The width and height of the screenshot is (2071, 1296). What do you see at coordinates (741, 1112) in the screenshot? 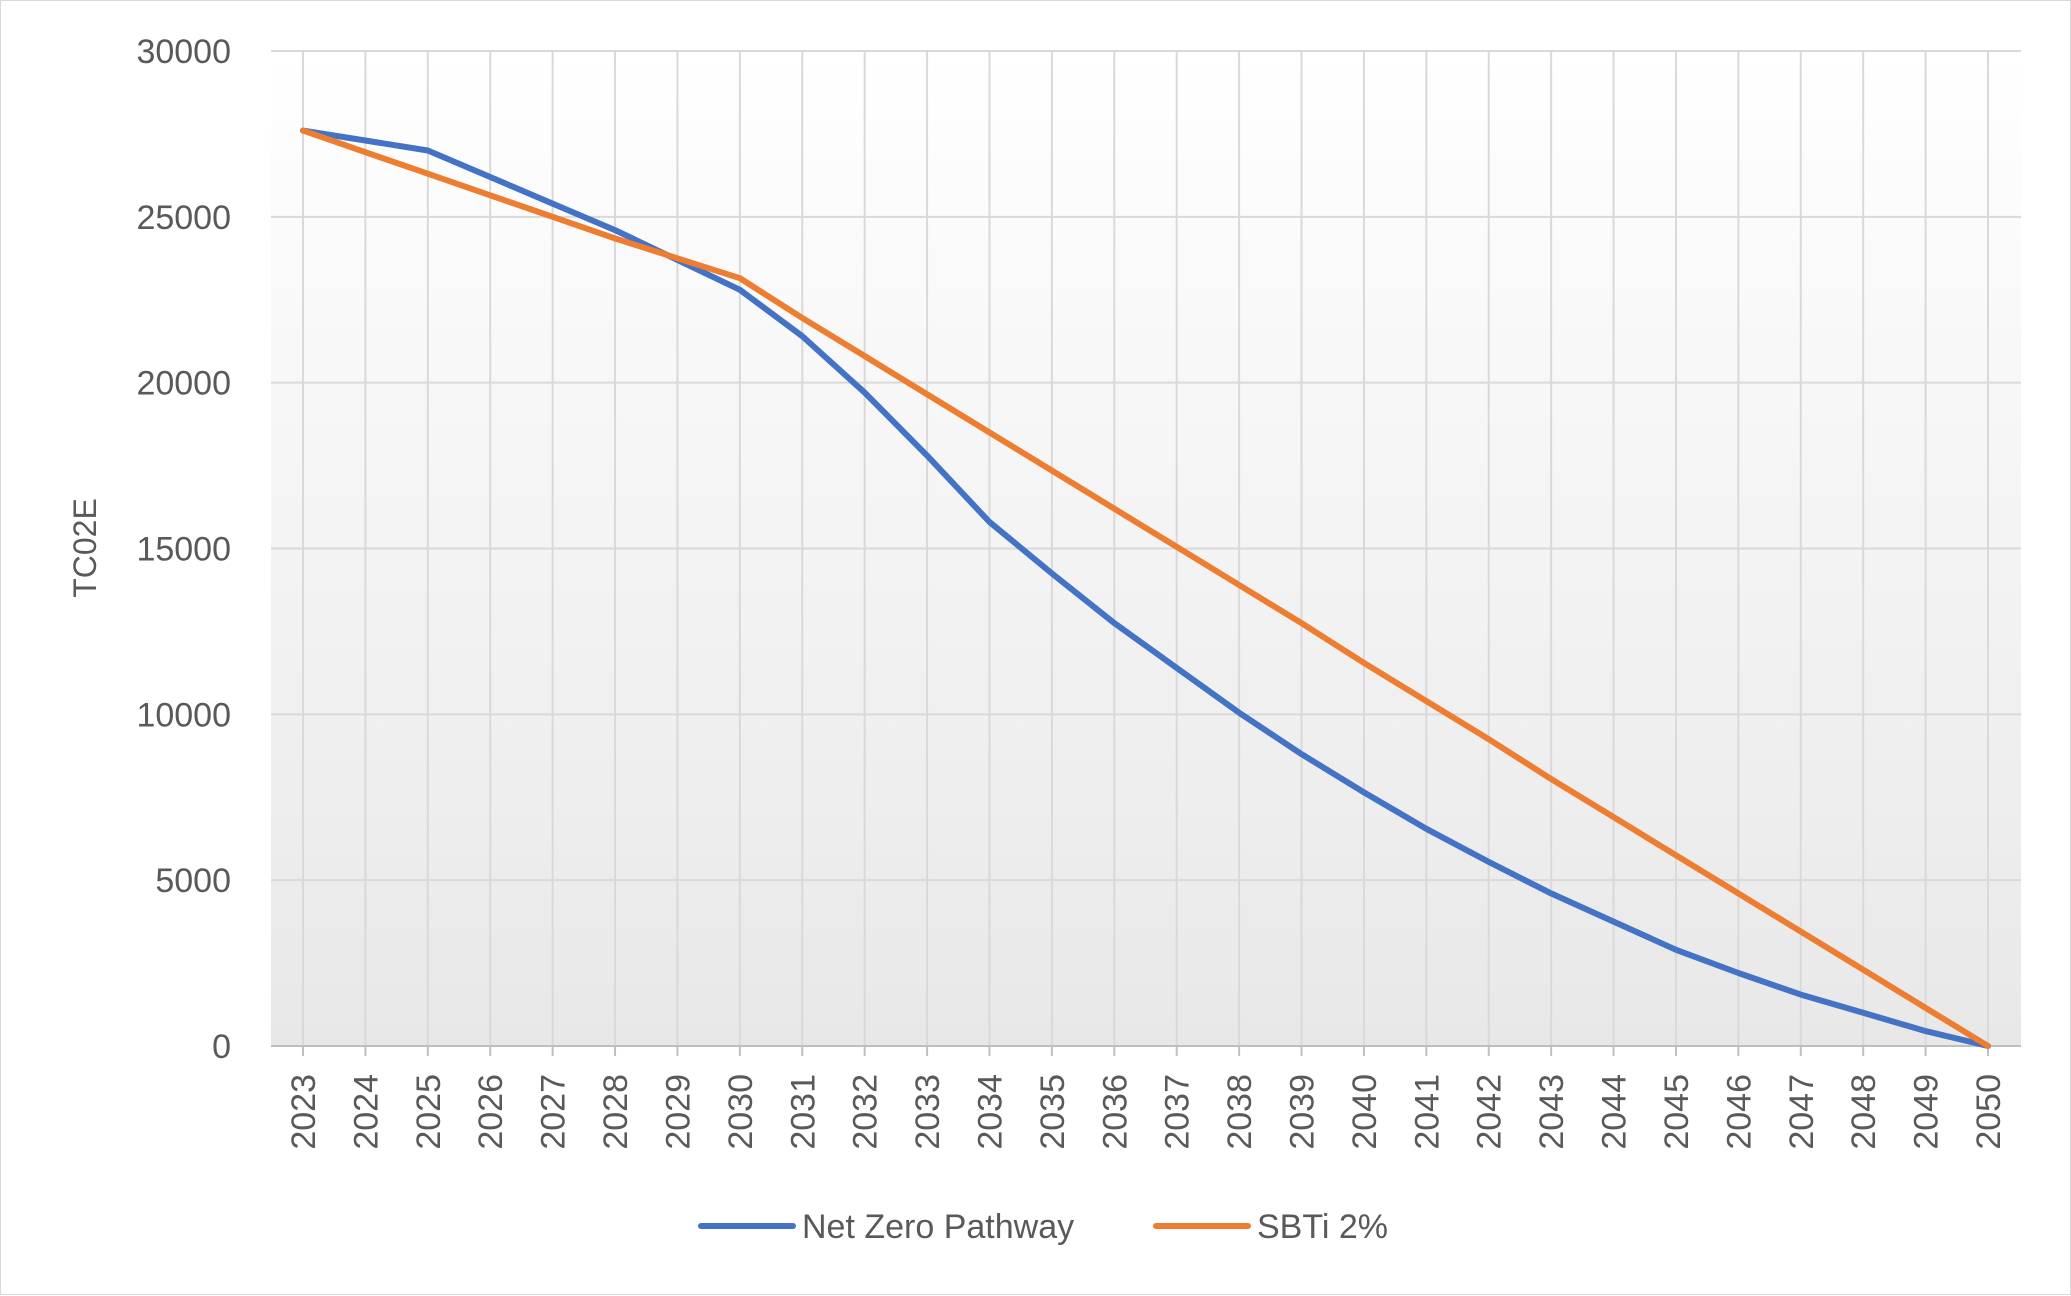
I see `x-tick-label: 2030` at bounding box center [741, 1112].